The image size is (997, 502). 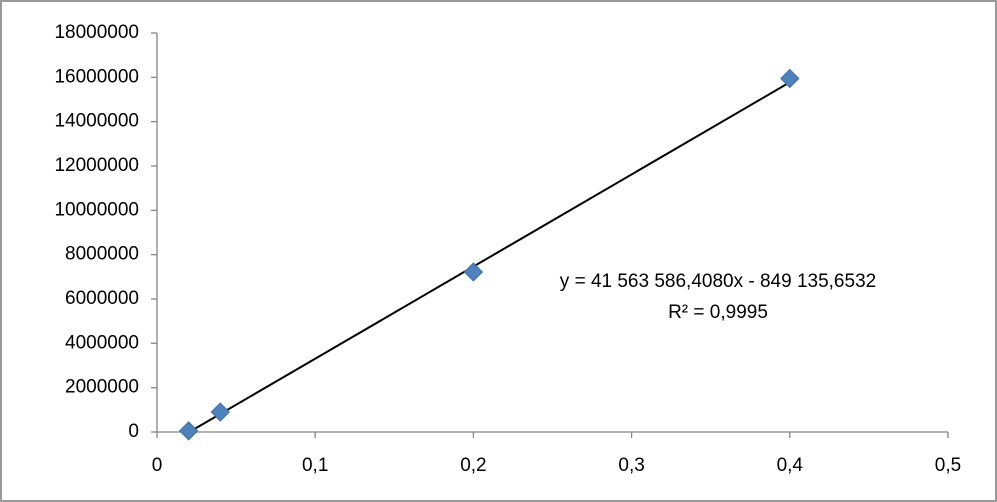 What do you see at coordinates (718, 281) in the screenshot?
I see `trendline-equation: y = 41 563 586,4080x - 849 135,6532` at bounding box center [718, 281].